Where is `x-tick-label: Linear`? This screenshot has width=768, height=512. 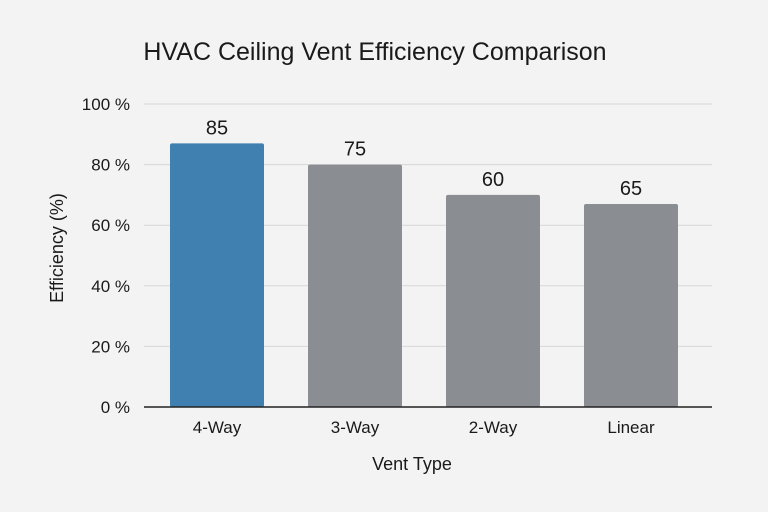
x-tick-label: Linear is located at coordinates (631, 427).